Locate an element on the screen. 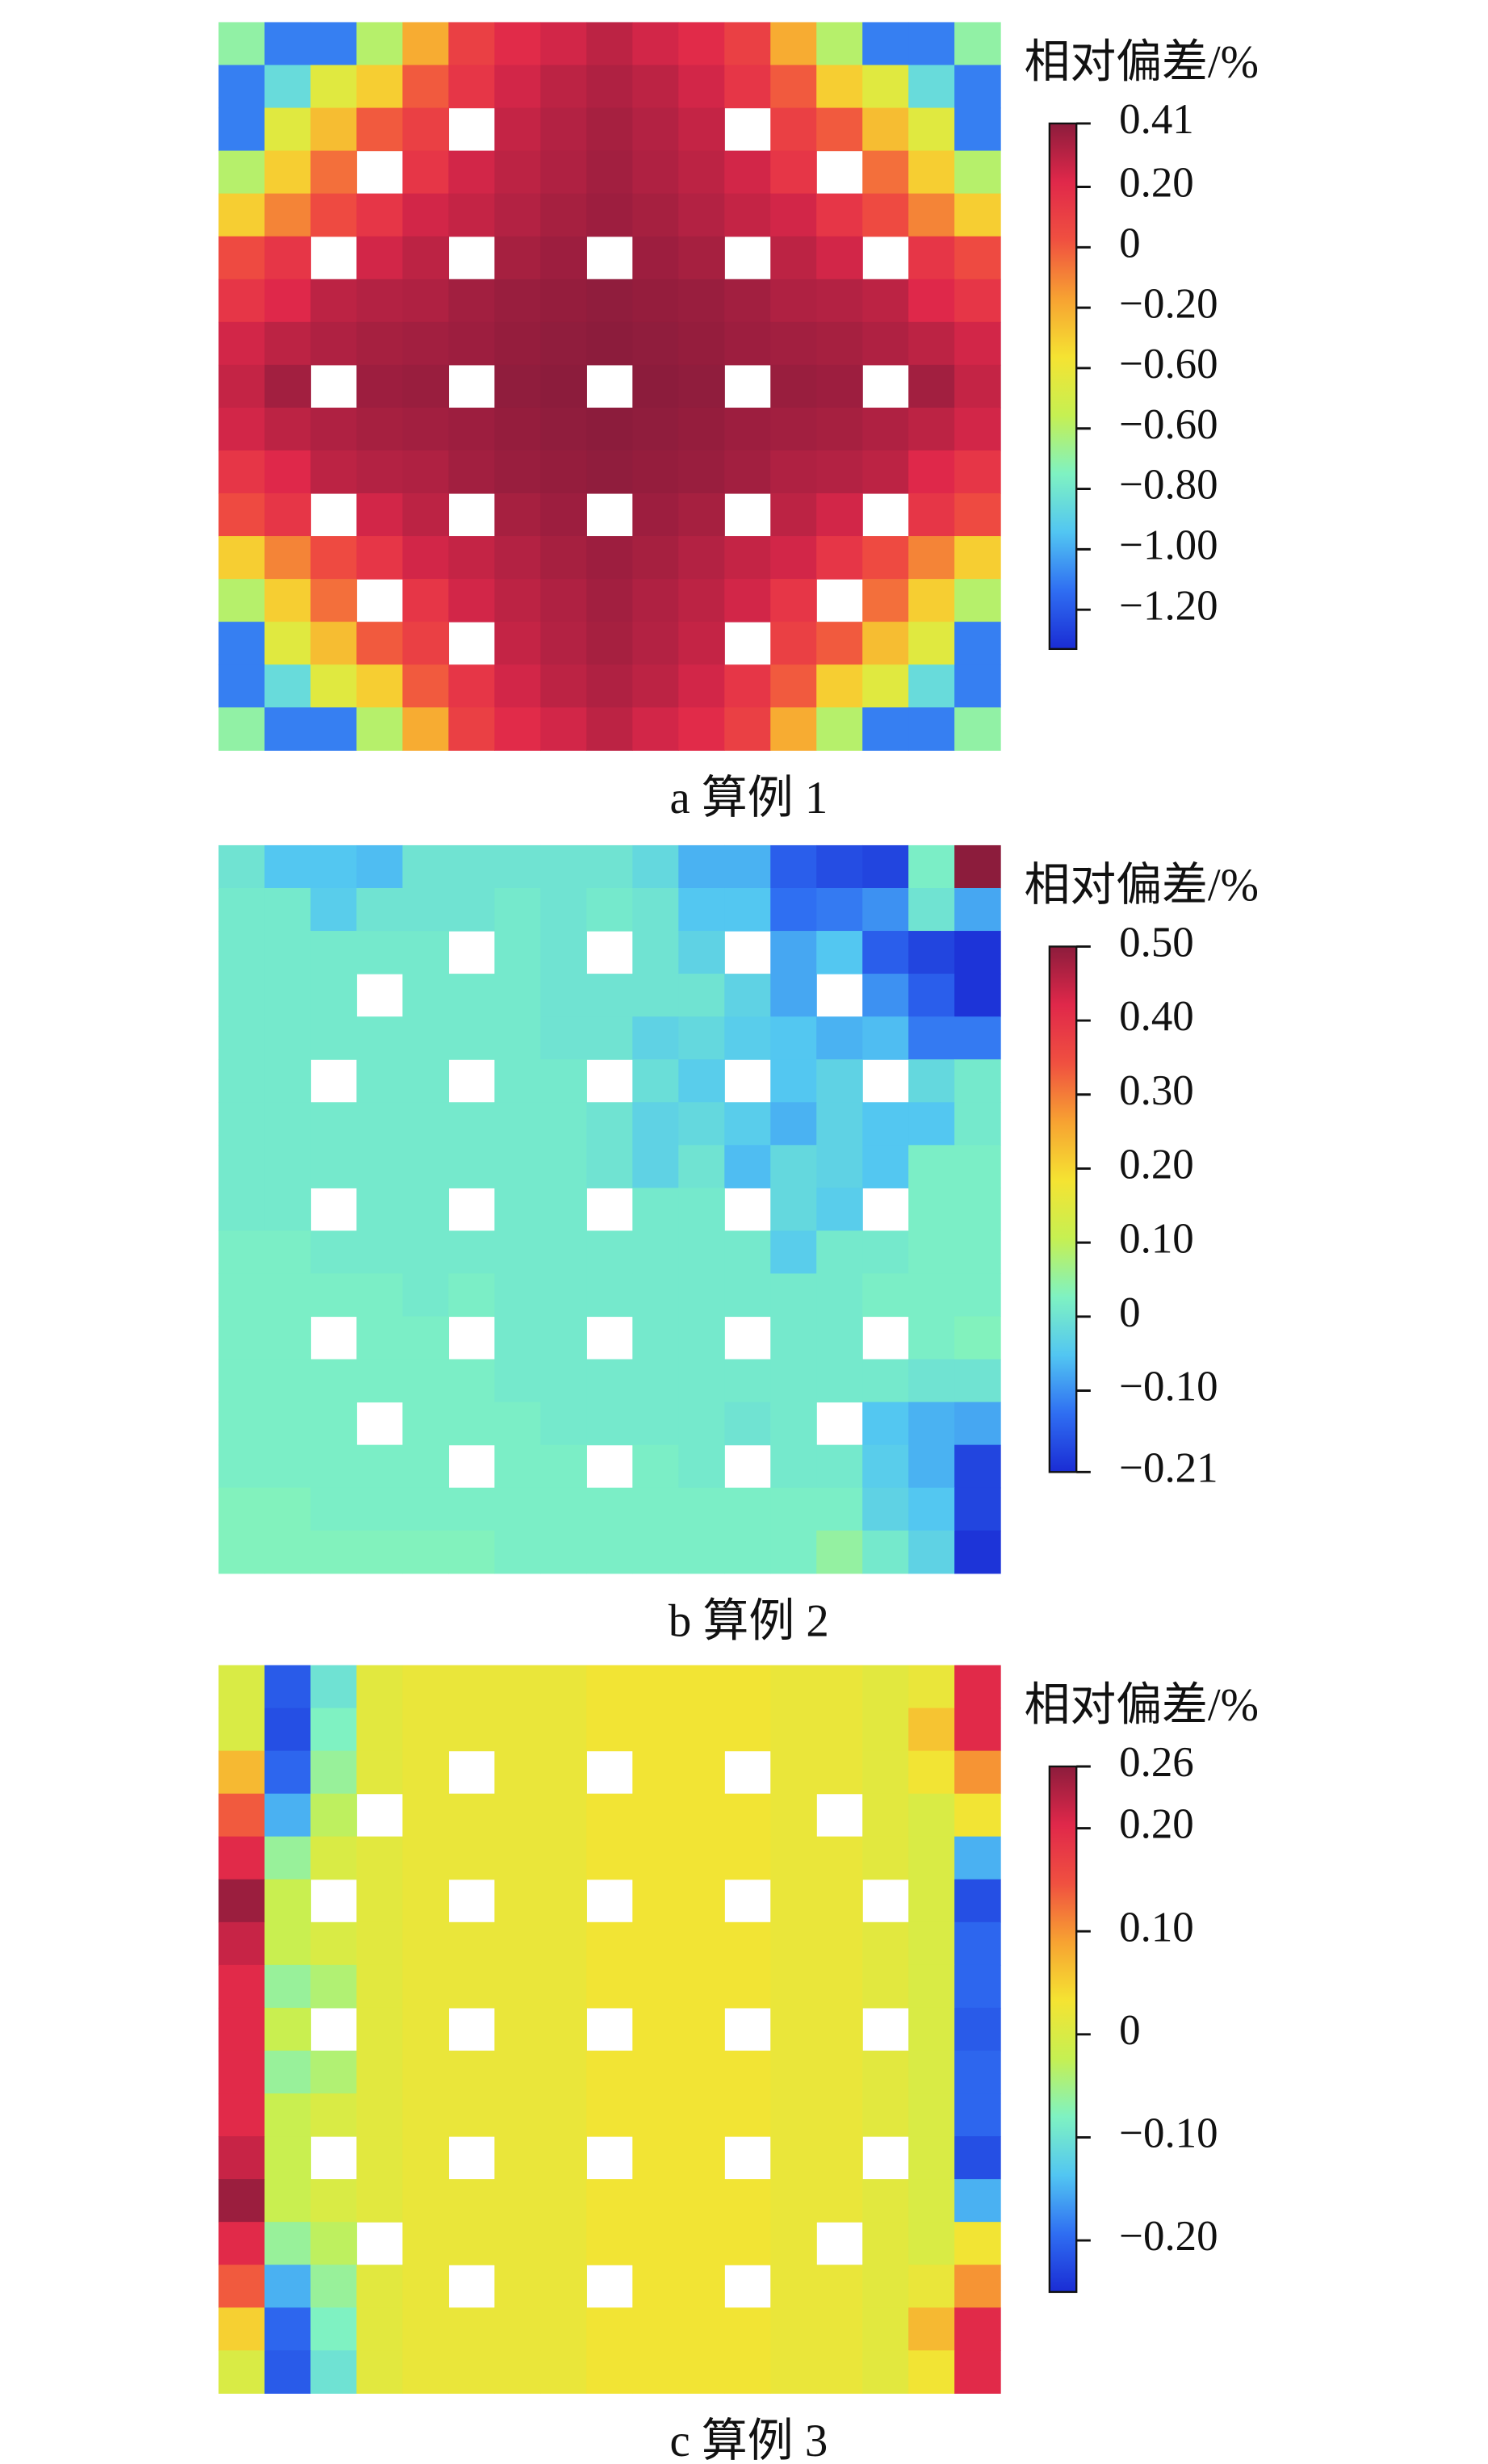 The image size is (1488, 2464). colorbar-tick-label: −0.10 is located at coordinates (1168, 2133).